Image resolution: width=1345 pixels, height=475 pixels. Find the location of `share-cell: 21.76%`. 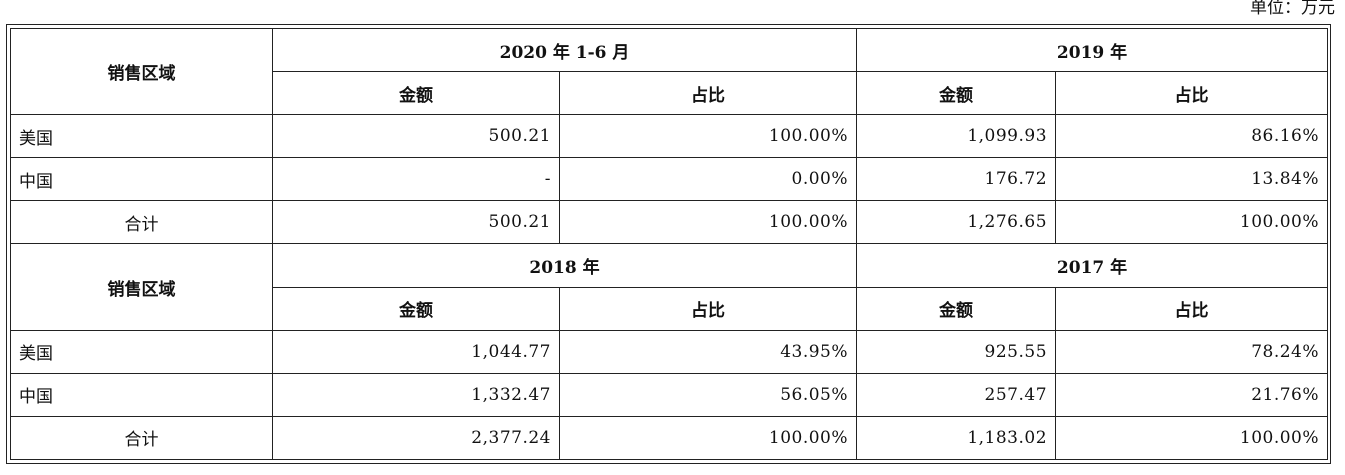

share-cell: 21.76% is located at coordinates (1192, 394).